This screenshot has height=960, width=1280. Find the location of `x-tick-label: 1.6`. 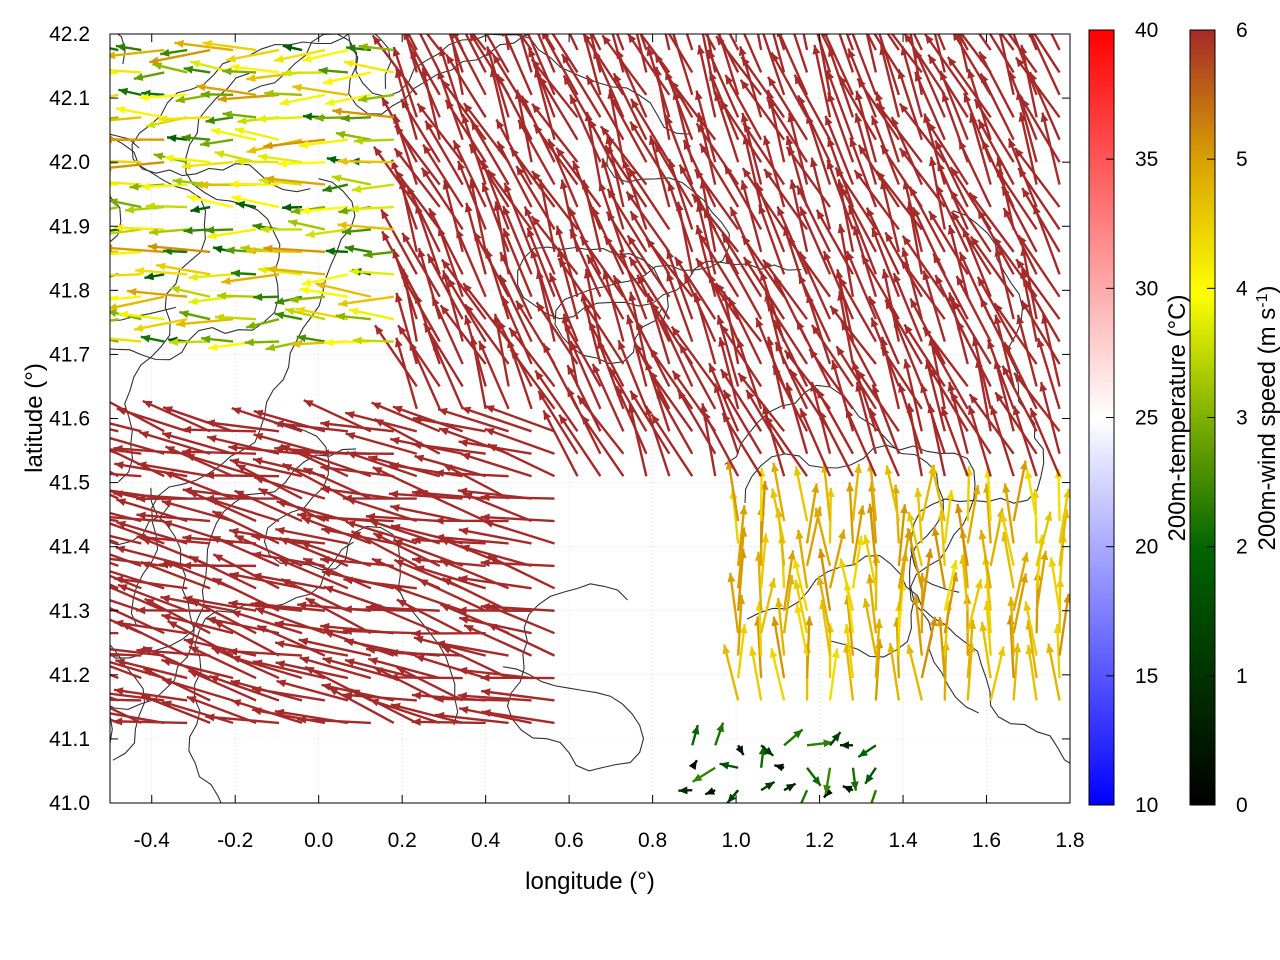

x-tick-label: 1.6 is located at coordinates (986, 840).